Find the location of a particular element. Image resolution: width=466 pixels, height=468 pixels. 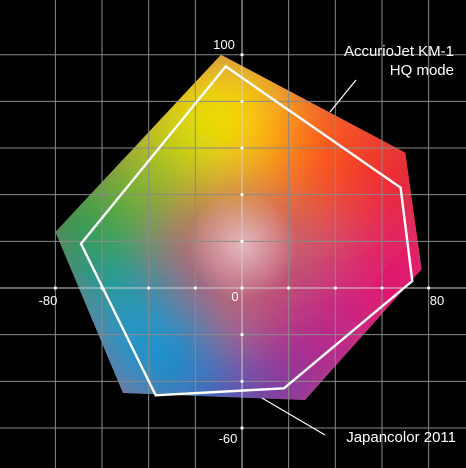

tick-label-y-max: 100 is located at coordinates (224, 44).